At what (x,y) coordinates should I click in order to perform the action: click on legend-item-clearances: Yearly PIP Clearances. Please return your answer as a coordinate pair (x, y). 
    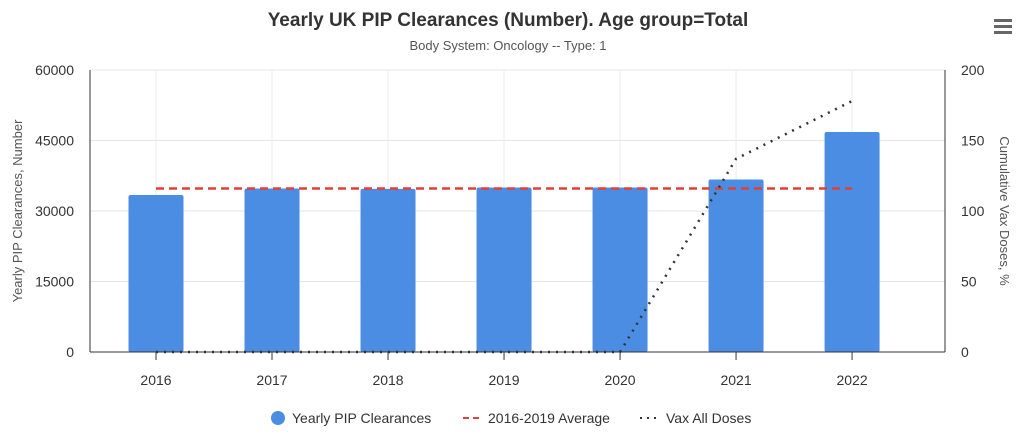
    Looking at the image, I should click on (361, 418).